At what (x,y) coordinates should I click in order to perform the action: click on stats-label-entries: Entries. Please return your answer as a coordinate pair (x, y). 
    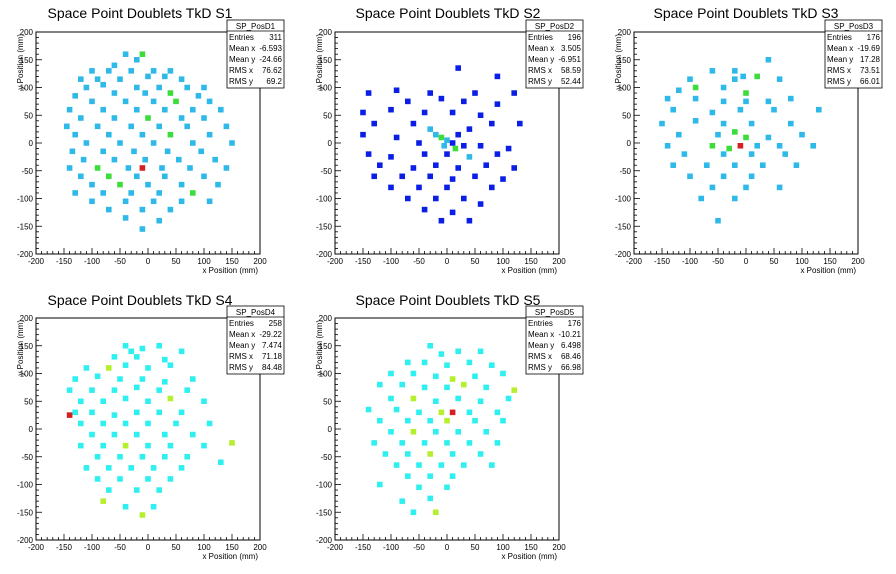
    Looking at the image, I should click on (839, 37).